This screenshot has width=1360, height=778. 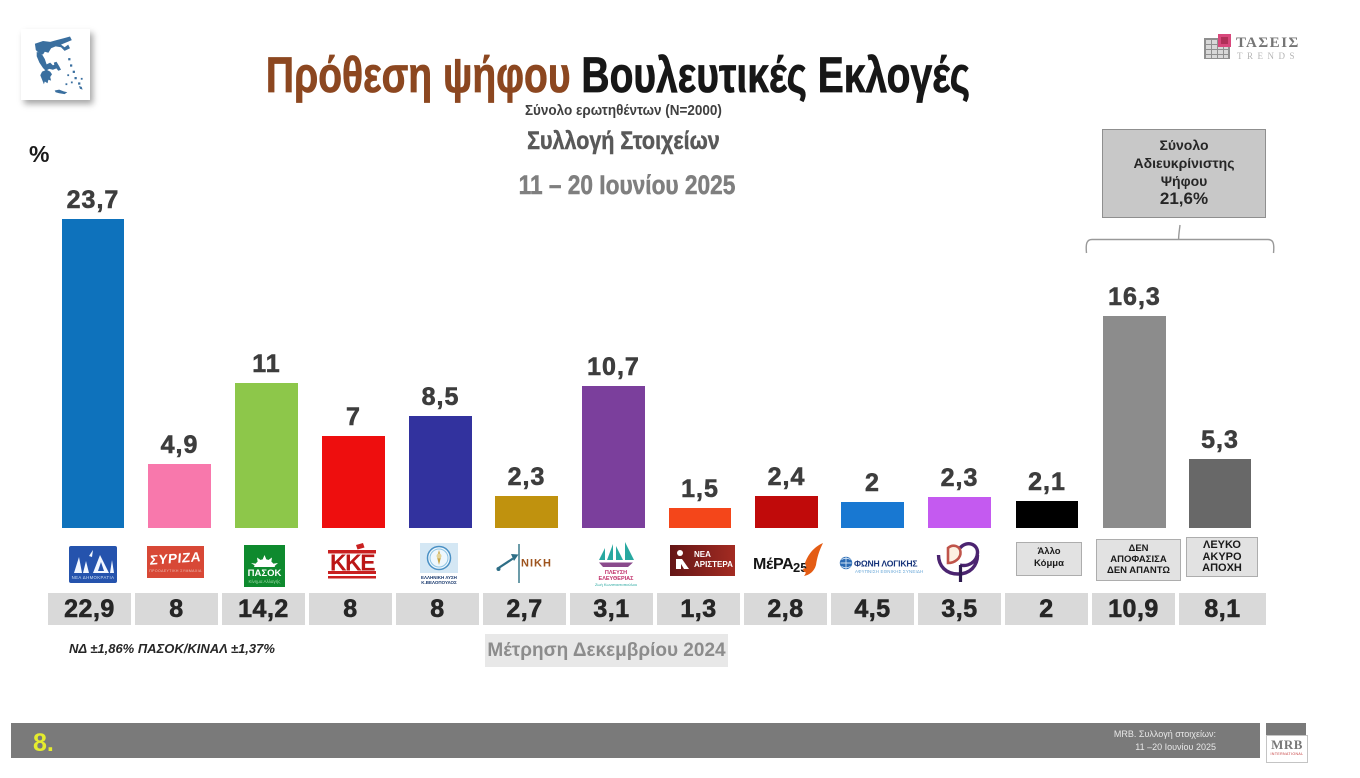 I want to click on svg-text: TRENDS, so click(x=1268, y=56).